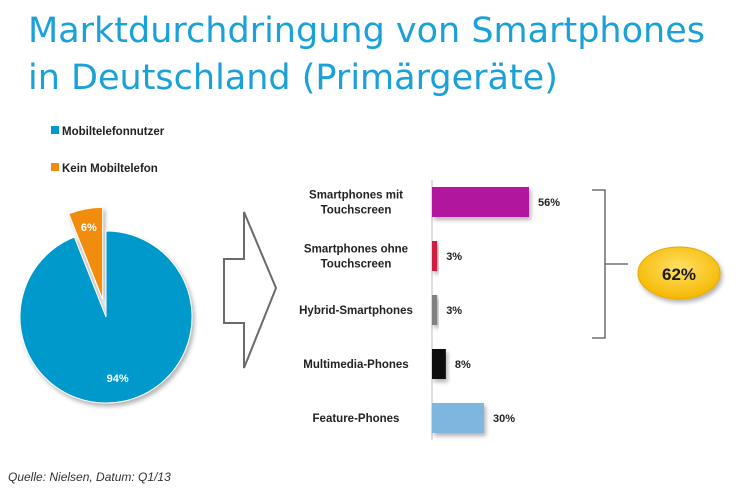 The width and height of the screenshot is (755, 497). I want to click on bar-category-label: Smartphones mit Touchscreen, so click(356, 203).